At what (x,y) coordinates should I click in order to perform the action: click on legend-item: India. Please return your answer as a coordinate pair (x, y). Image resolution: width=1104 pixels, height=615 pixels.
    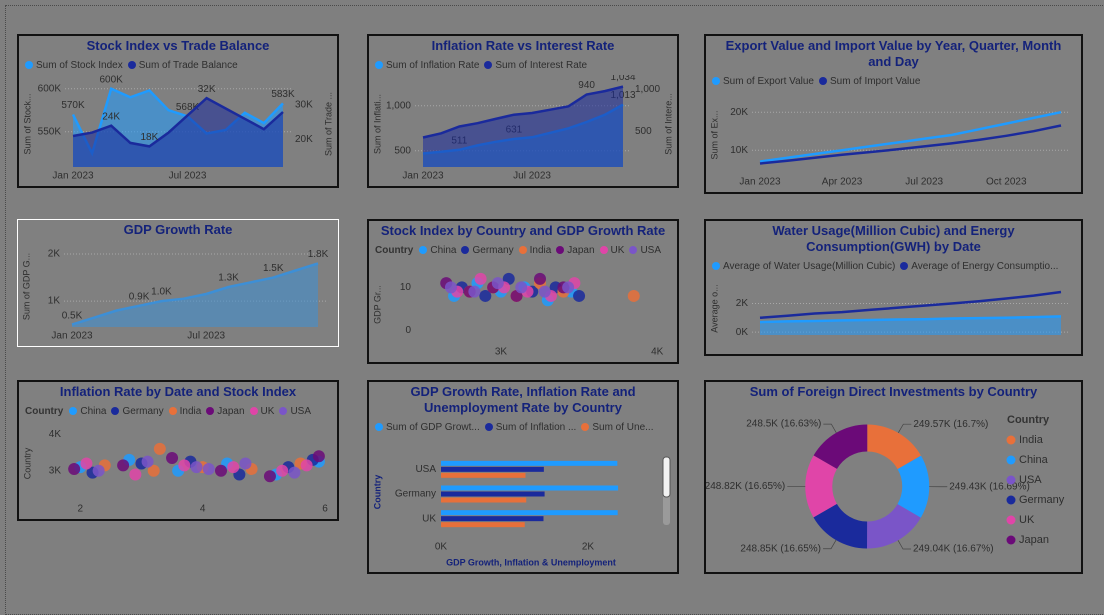
    Looking at the image, I should click on (535, 250).